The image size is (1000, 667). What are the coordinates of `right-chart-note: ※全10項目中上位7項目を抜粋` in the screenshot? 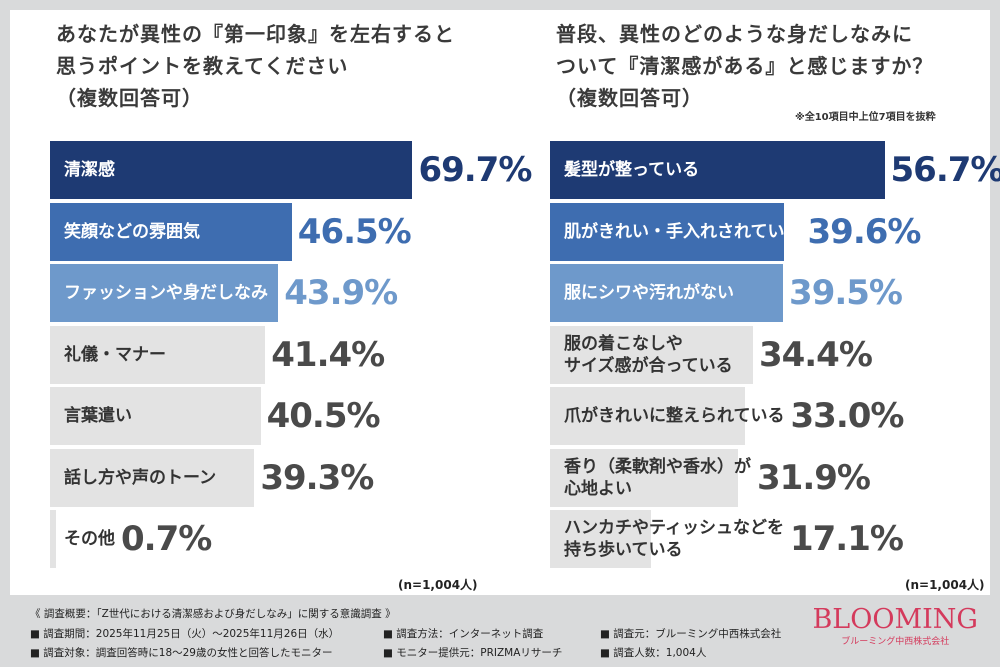 It's located at (865, 117).